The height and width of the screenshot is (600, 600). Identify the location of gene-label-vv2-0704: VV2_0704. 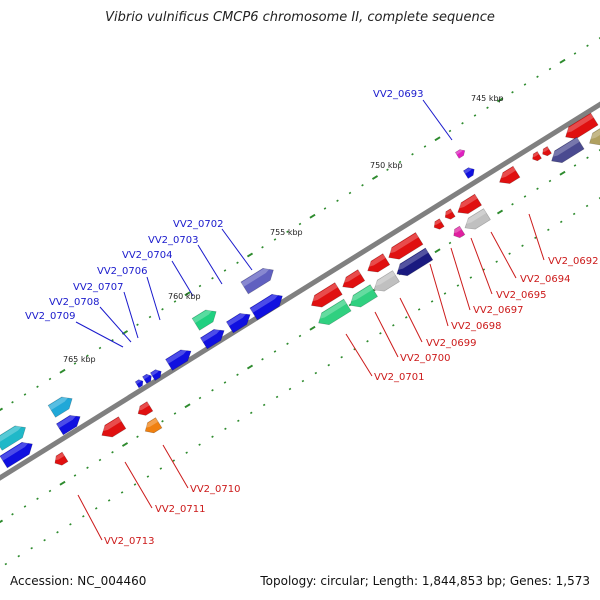
(147, 255).